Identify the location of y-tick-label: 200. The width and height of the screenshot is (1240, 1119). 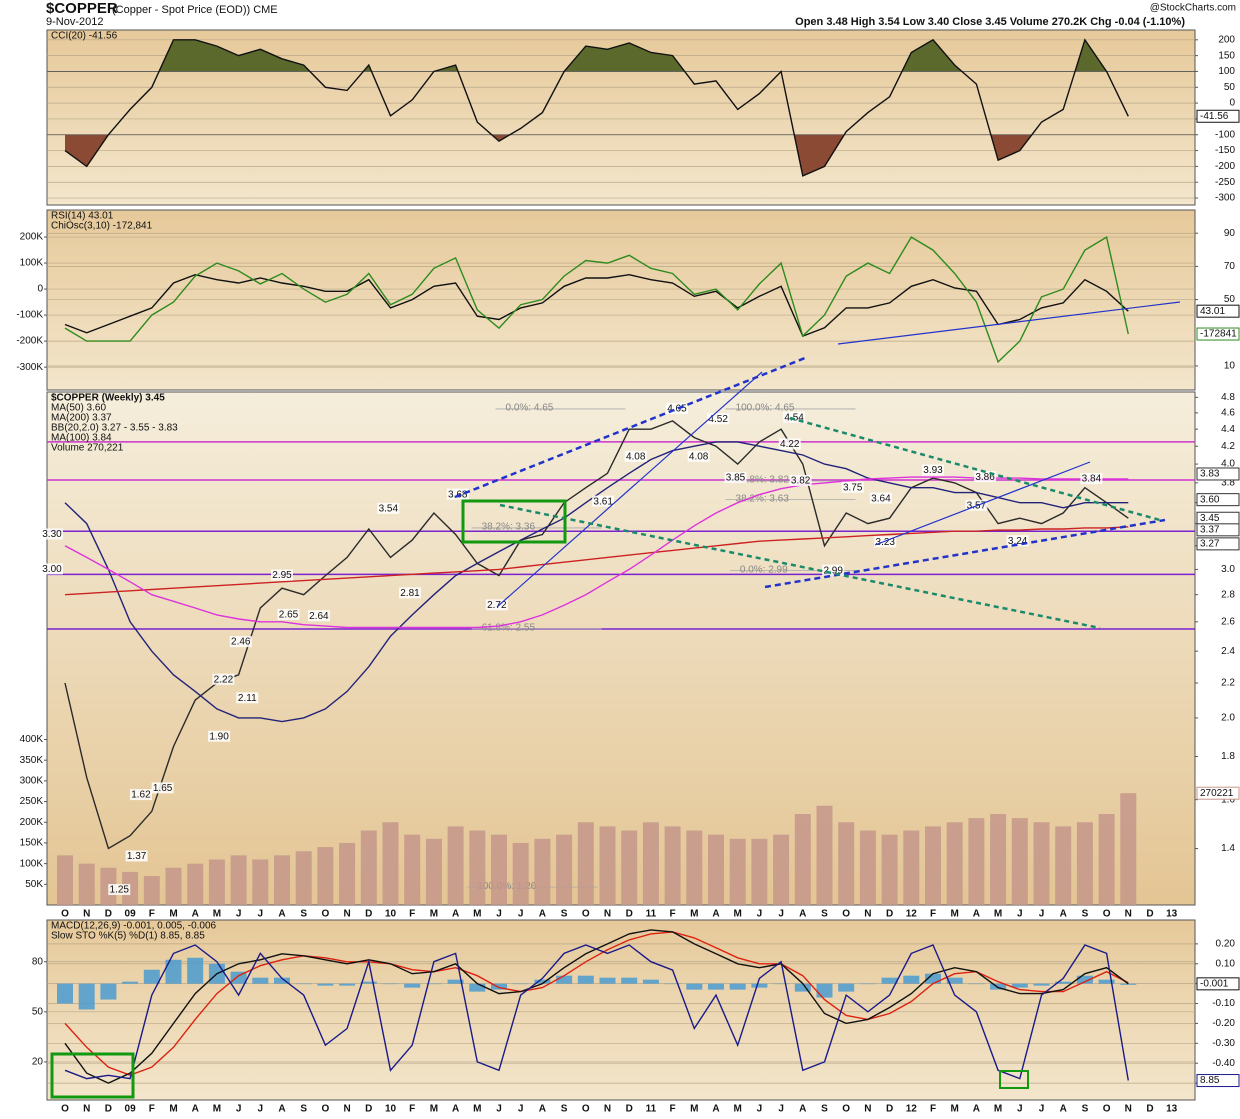
(1226, 39).